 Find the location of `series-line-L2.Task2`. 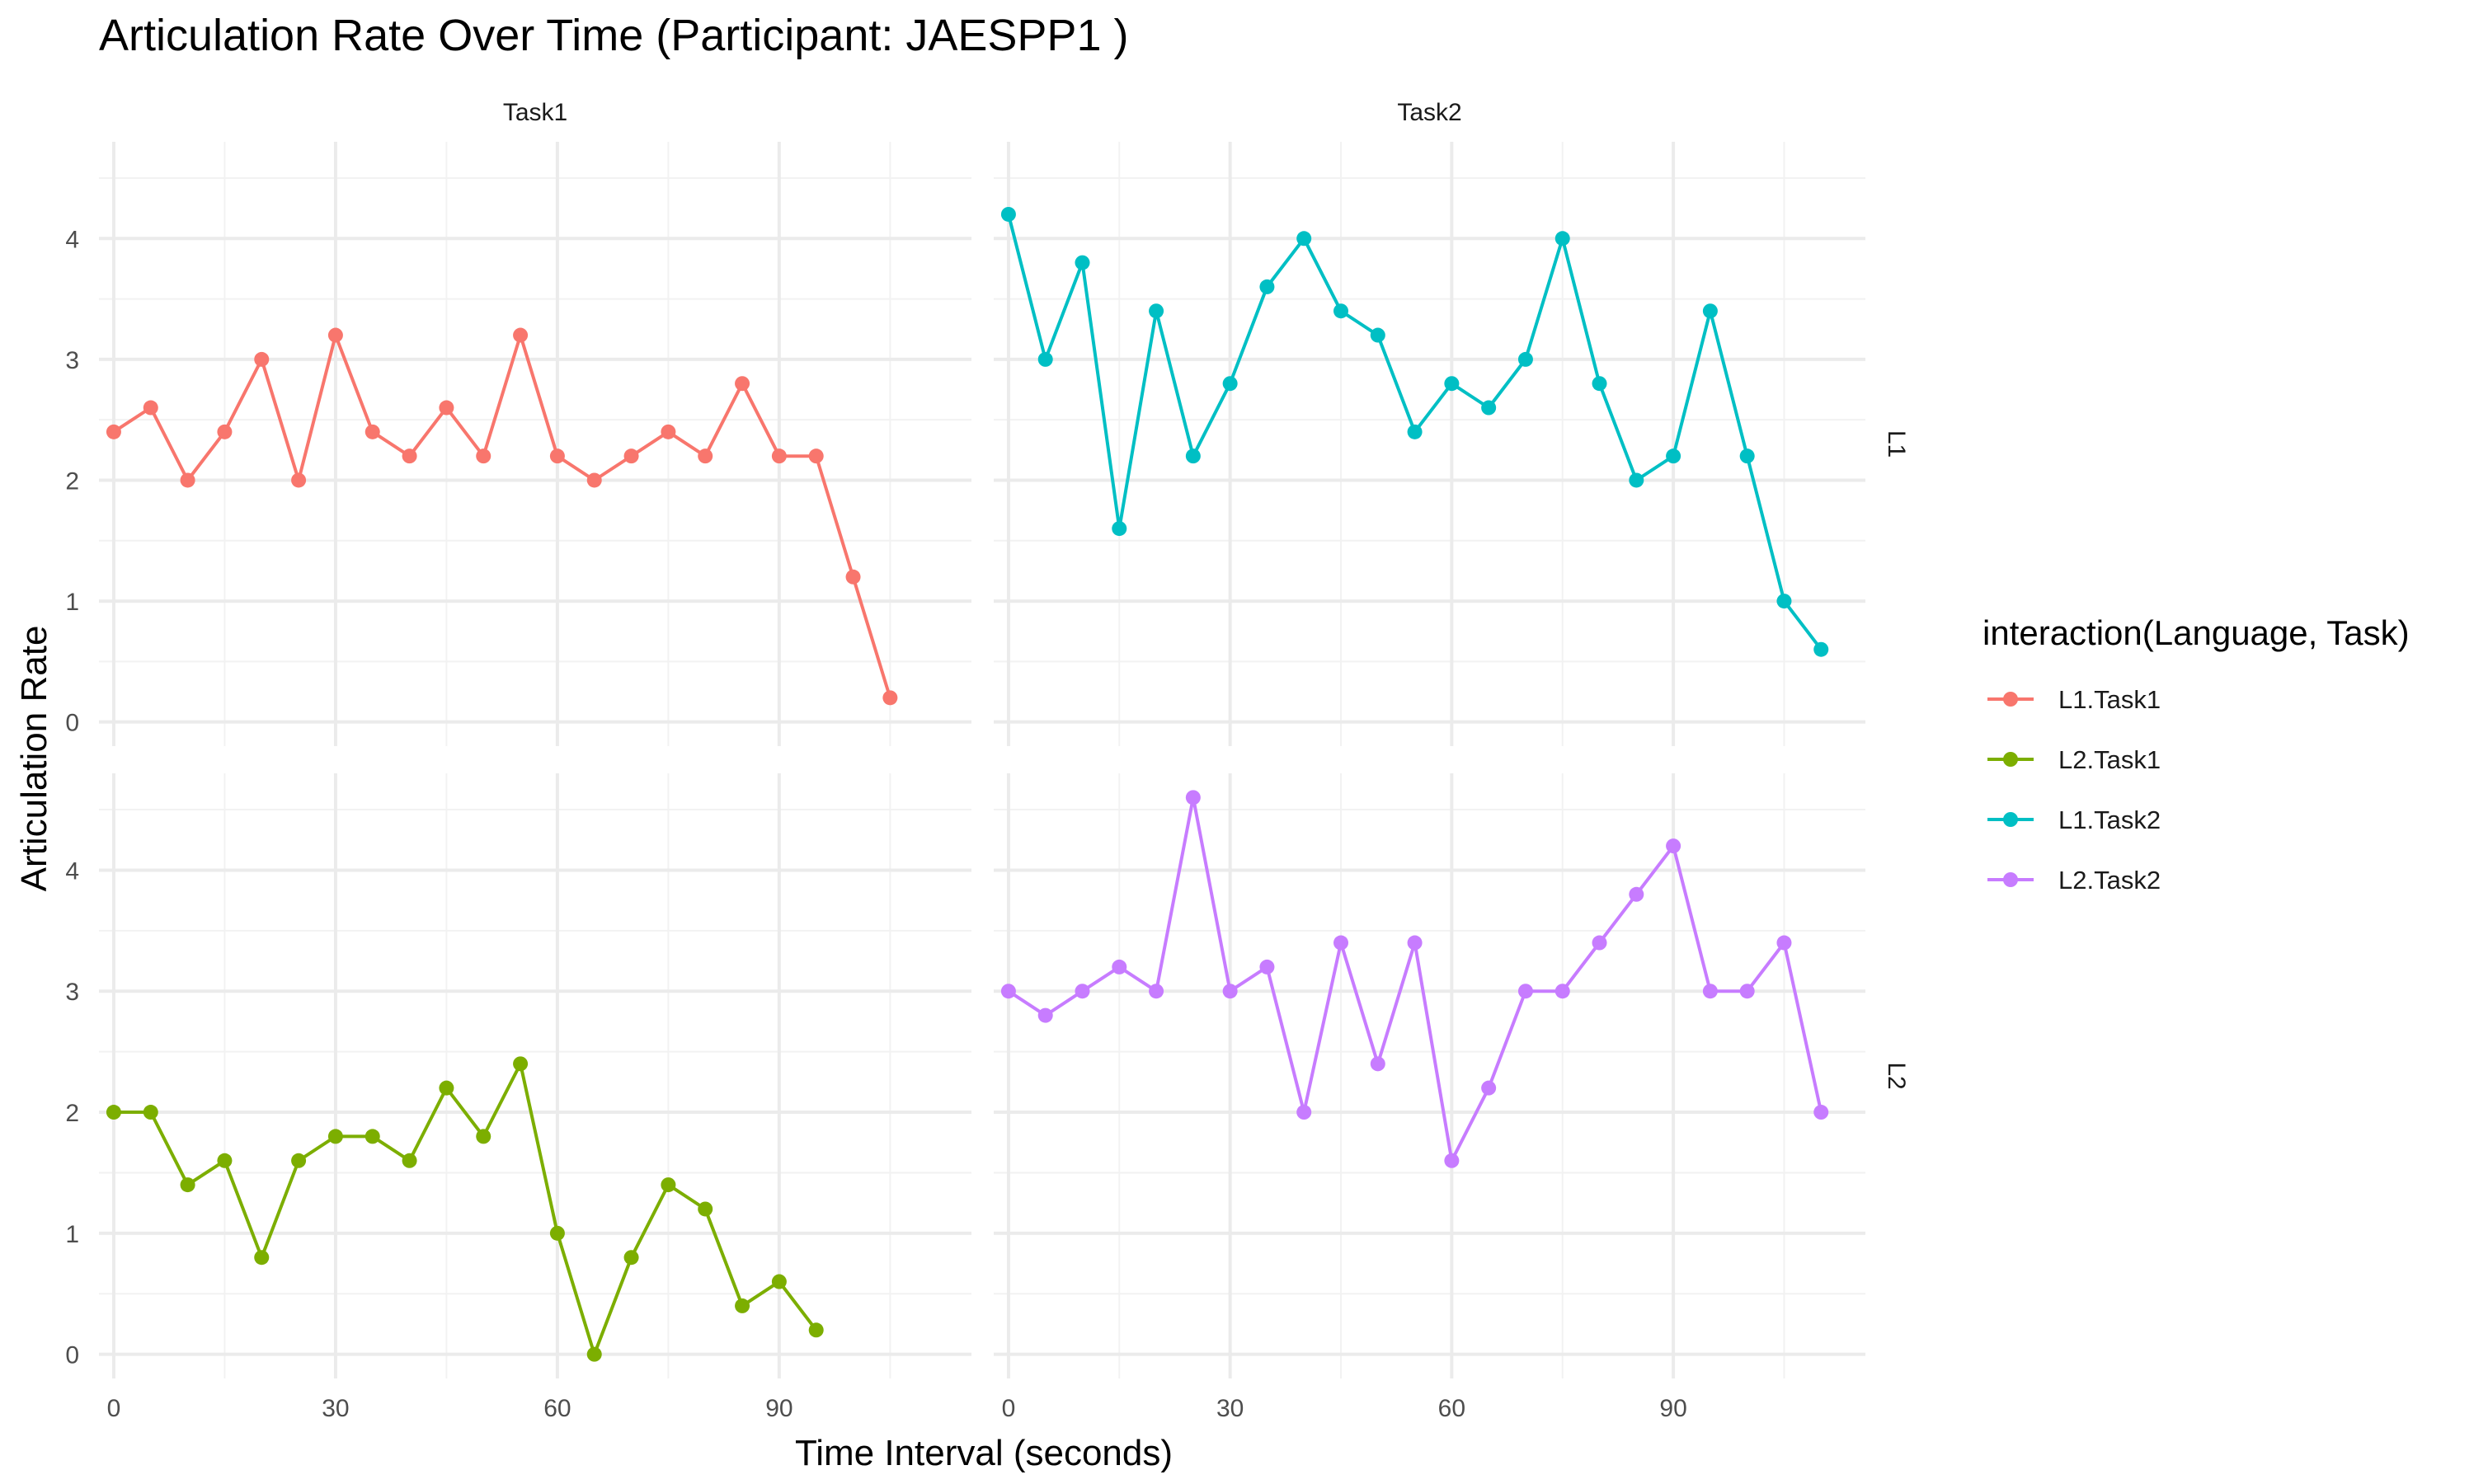

series-line-L2.Task2 is located at coordinates (1415, 979).